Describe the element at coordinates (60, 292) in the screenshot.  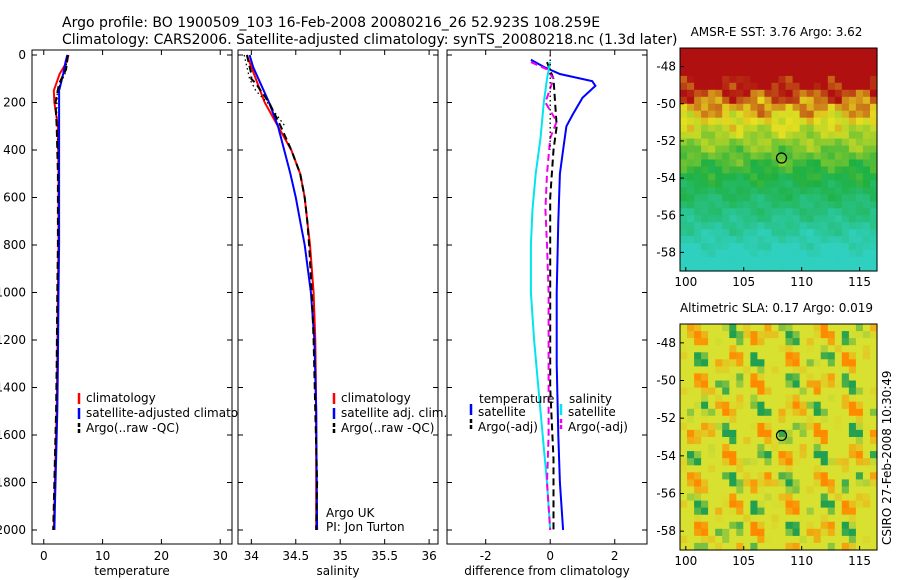
I see `series-line-argo-raw-qc-` at that location.